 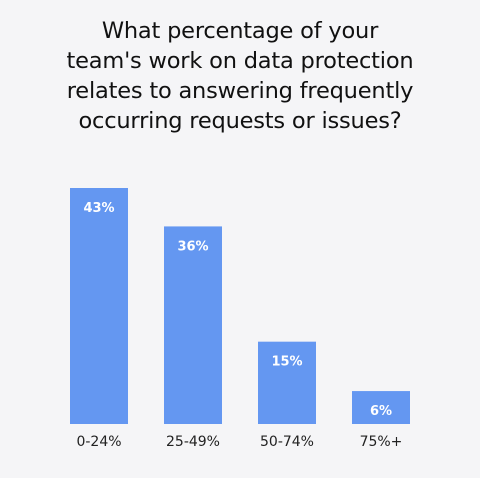 I want to click on chart-title-line-4: occurring requests or issues?, so click(x=240, y=121).